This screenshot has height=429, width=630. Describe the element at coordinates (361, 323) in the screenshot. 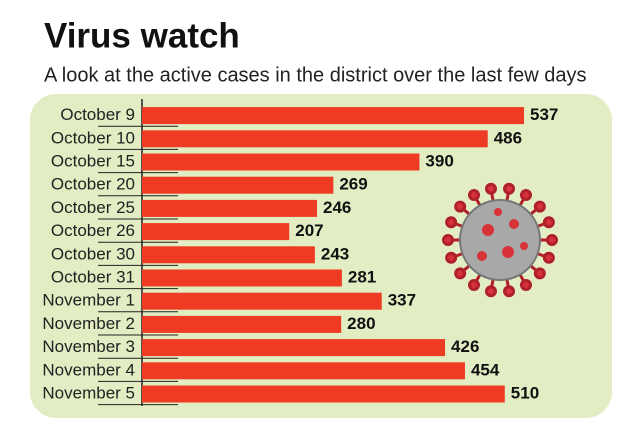

I see `value-label: 280` at that location.